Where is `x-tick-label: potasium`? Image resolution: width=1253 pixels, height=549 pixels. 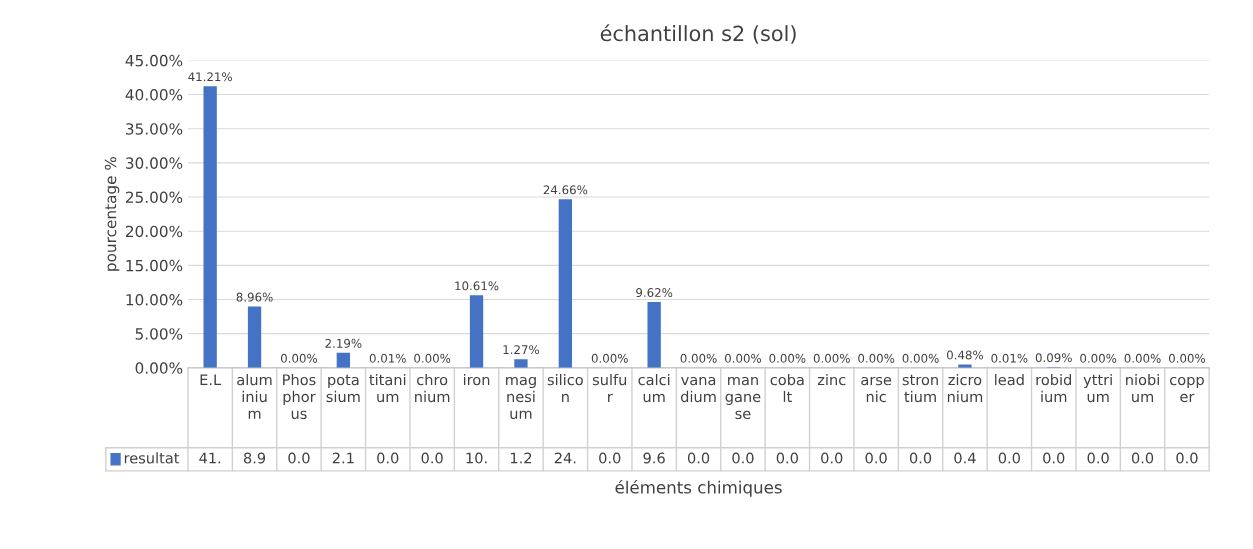
x-tick-label: potasium is located at coordinates (343, 388).